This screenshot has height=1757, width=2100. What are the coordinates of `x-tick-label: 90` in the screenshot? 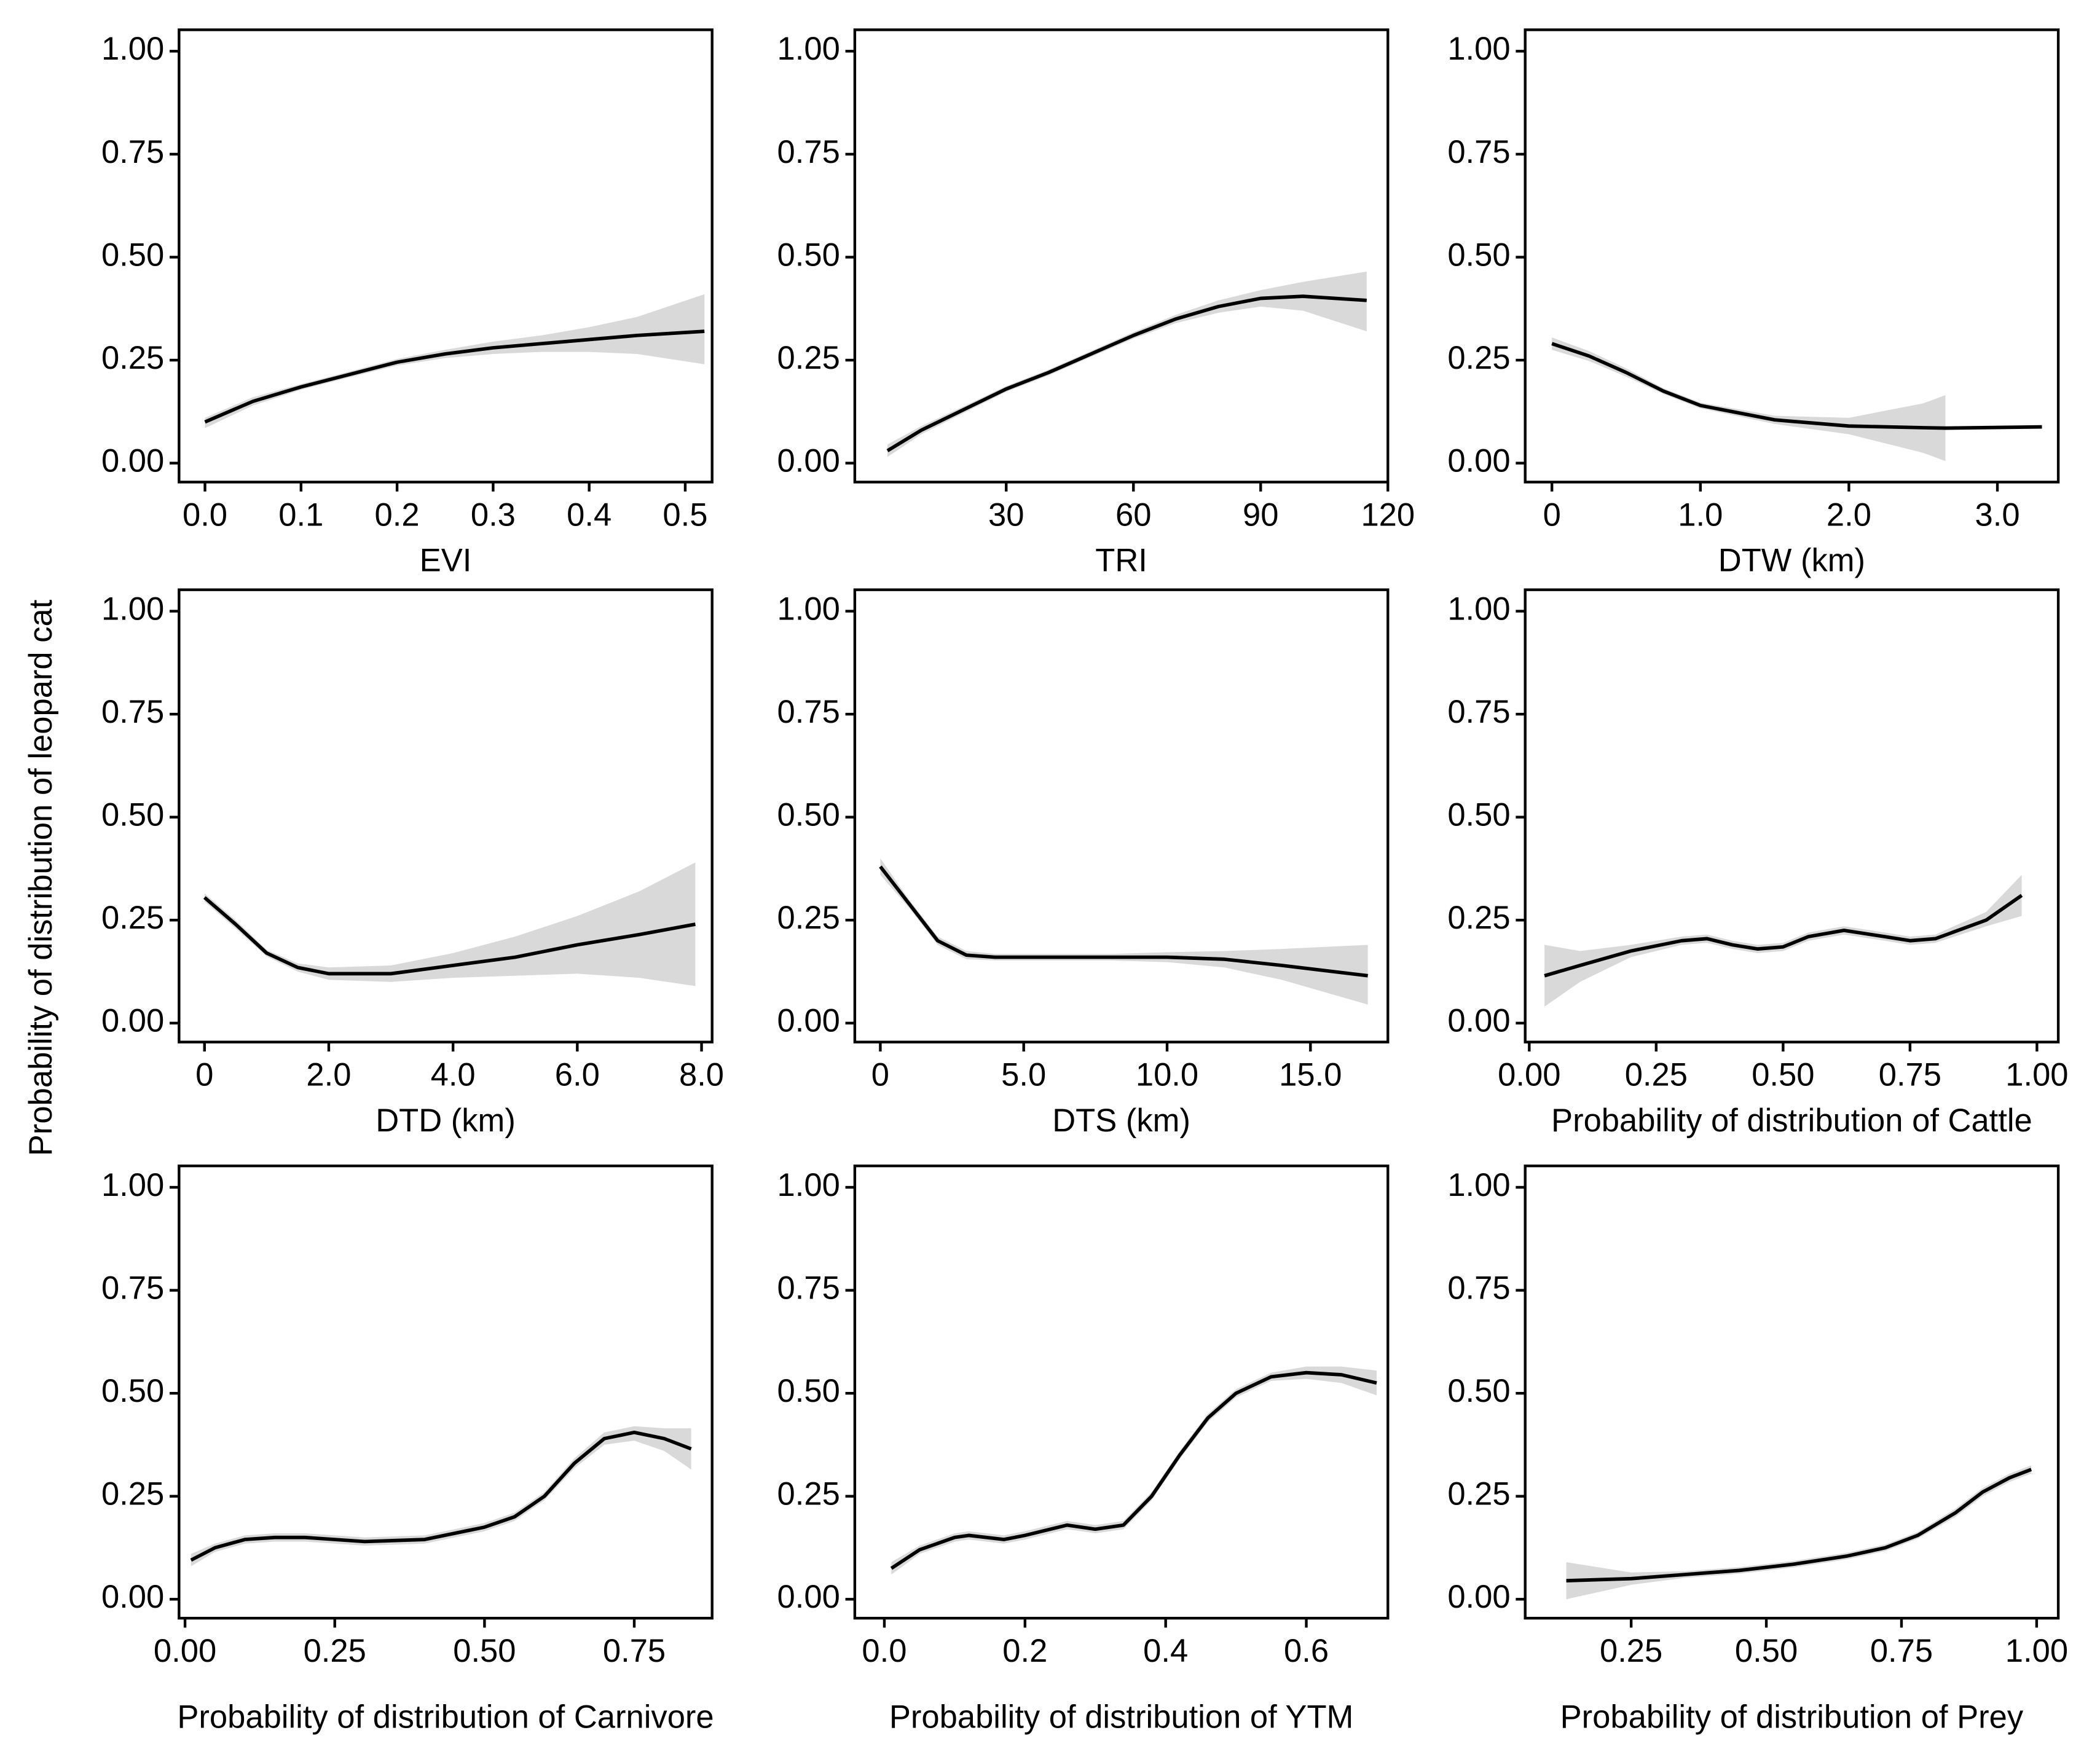 It's located at (1261, 515).